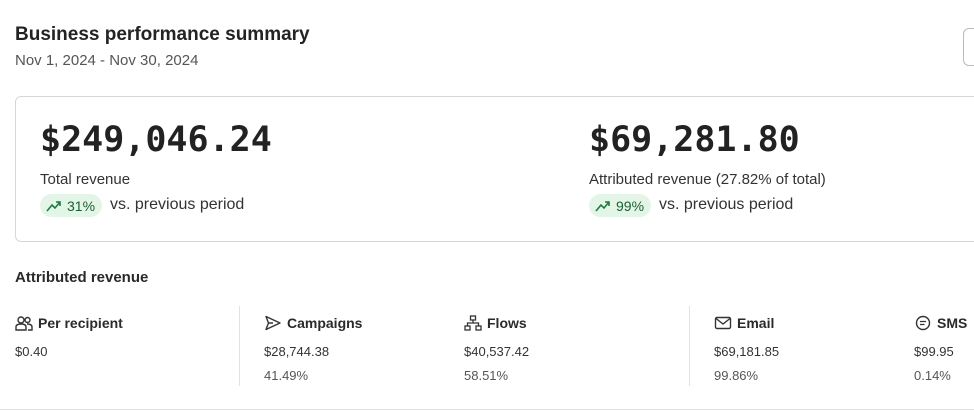 This screenshot has height=411, width=974. What do you see at coordinates (756, 323) in the screenshot?
I see `metric-name: Email` at bounding box center [756, 323].